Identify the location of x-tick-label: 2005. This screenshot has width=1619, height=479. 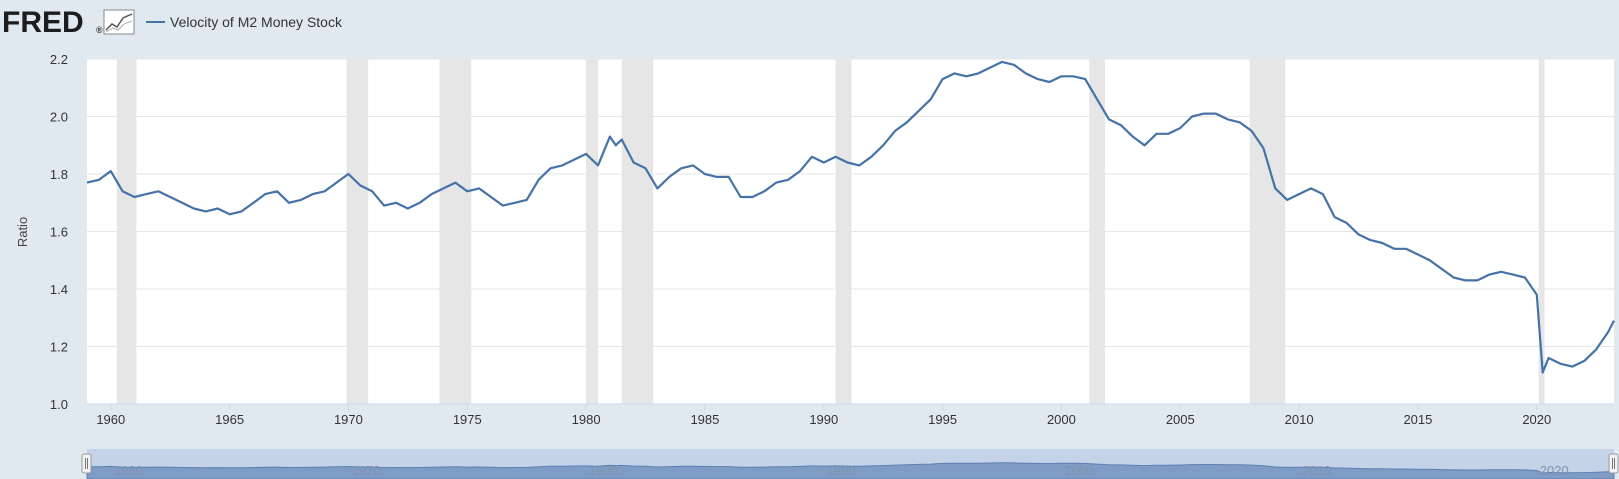
(1180, 419).